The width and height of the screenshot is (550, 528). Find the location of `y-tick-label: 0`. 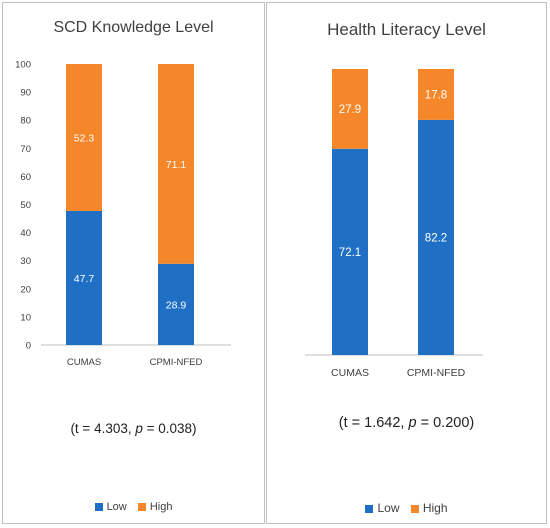

y-tick-label: 0 is located at coordinates (28, 346).